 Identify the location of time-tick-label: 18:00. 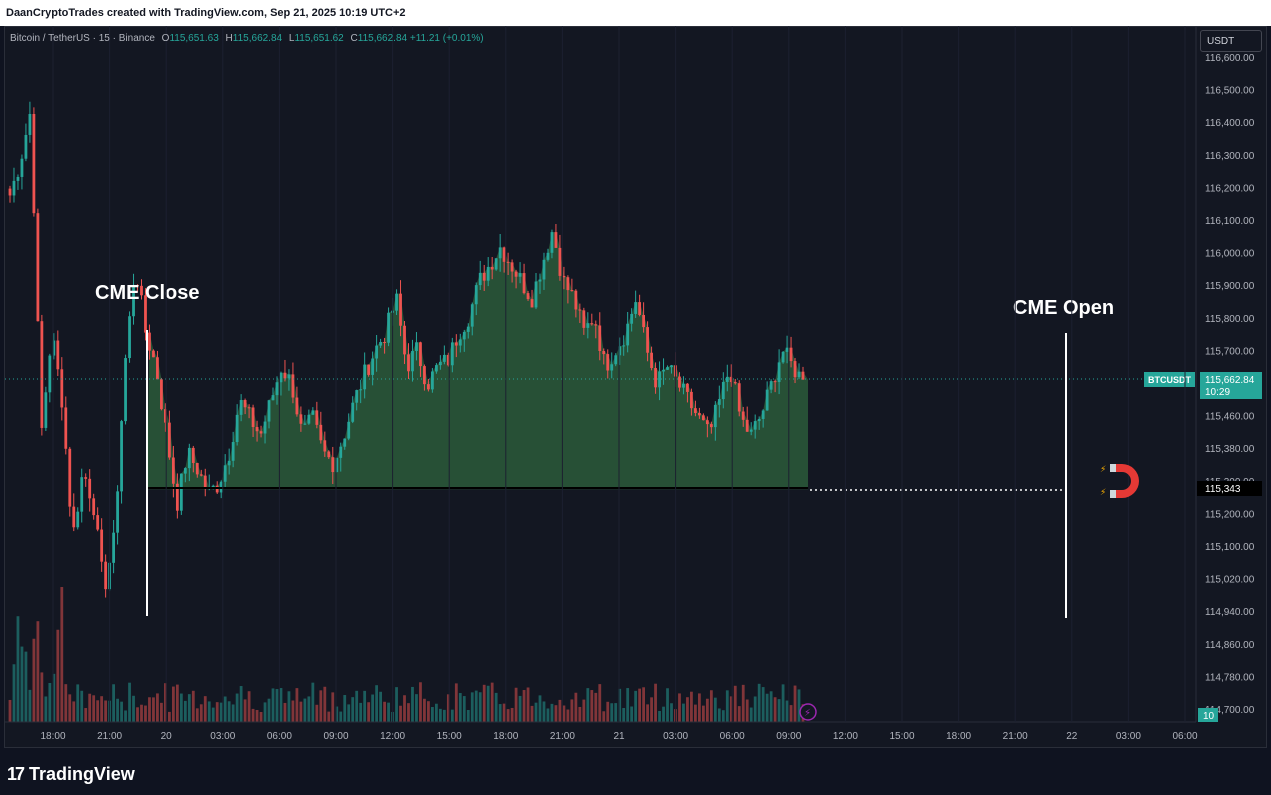
(958, 736).